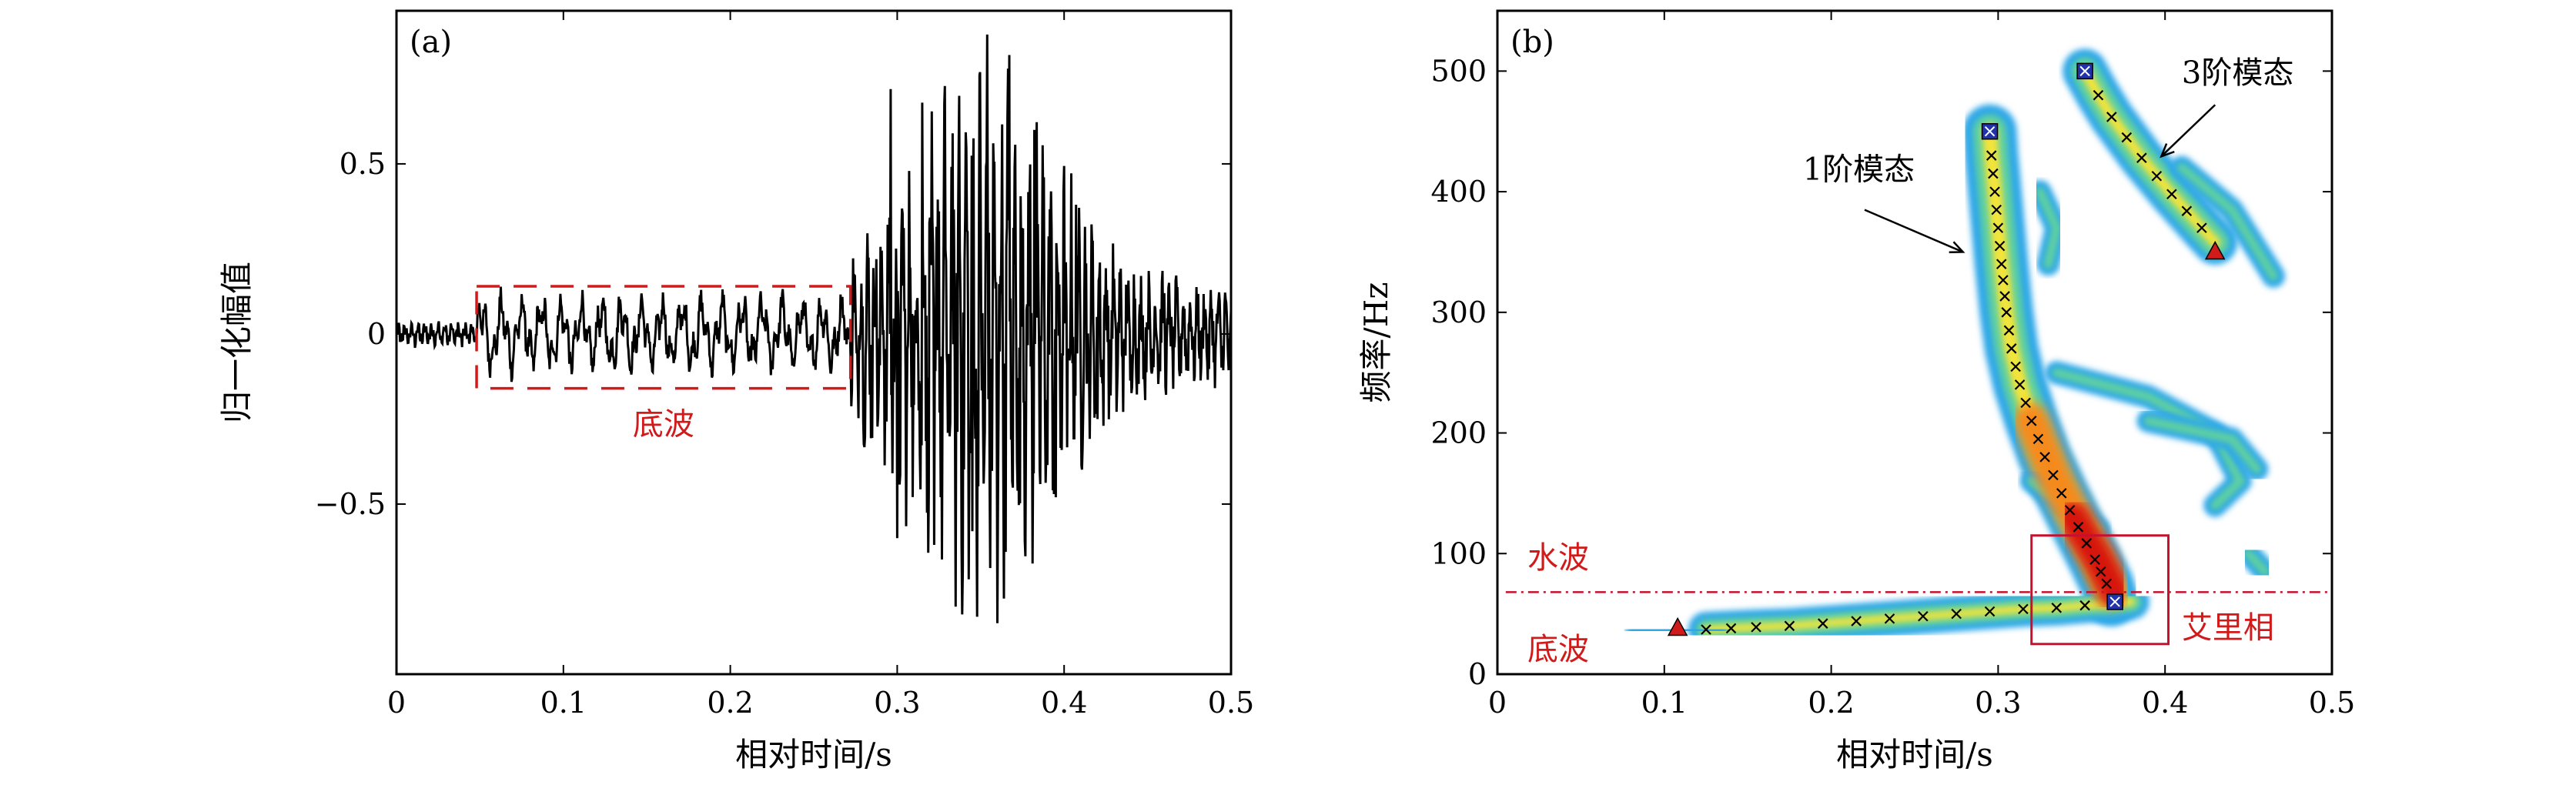 The width and height of the screenshot is (2576, 795). I want to click on airy-phase-box, so click(2100, 590).